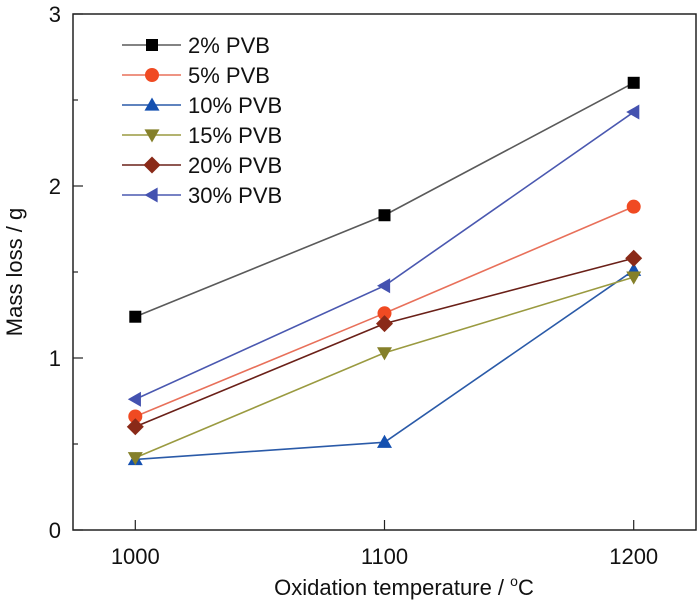 This screenshot has height=612, width=700. I want to click on y-tick-label: 2, so click(55, 186).